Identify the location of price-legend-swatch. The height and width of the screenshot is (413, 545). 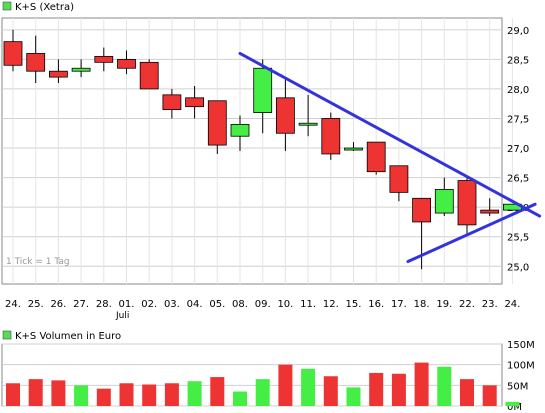
(7, 6).